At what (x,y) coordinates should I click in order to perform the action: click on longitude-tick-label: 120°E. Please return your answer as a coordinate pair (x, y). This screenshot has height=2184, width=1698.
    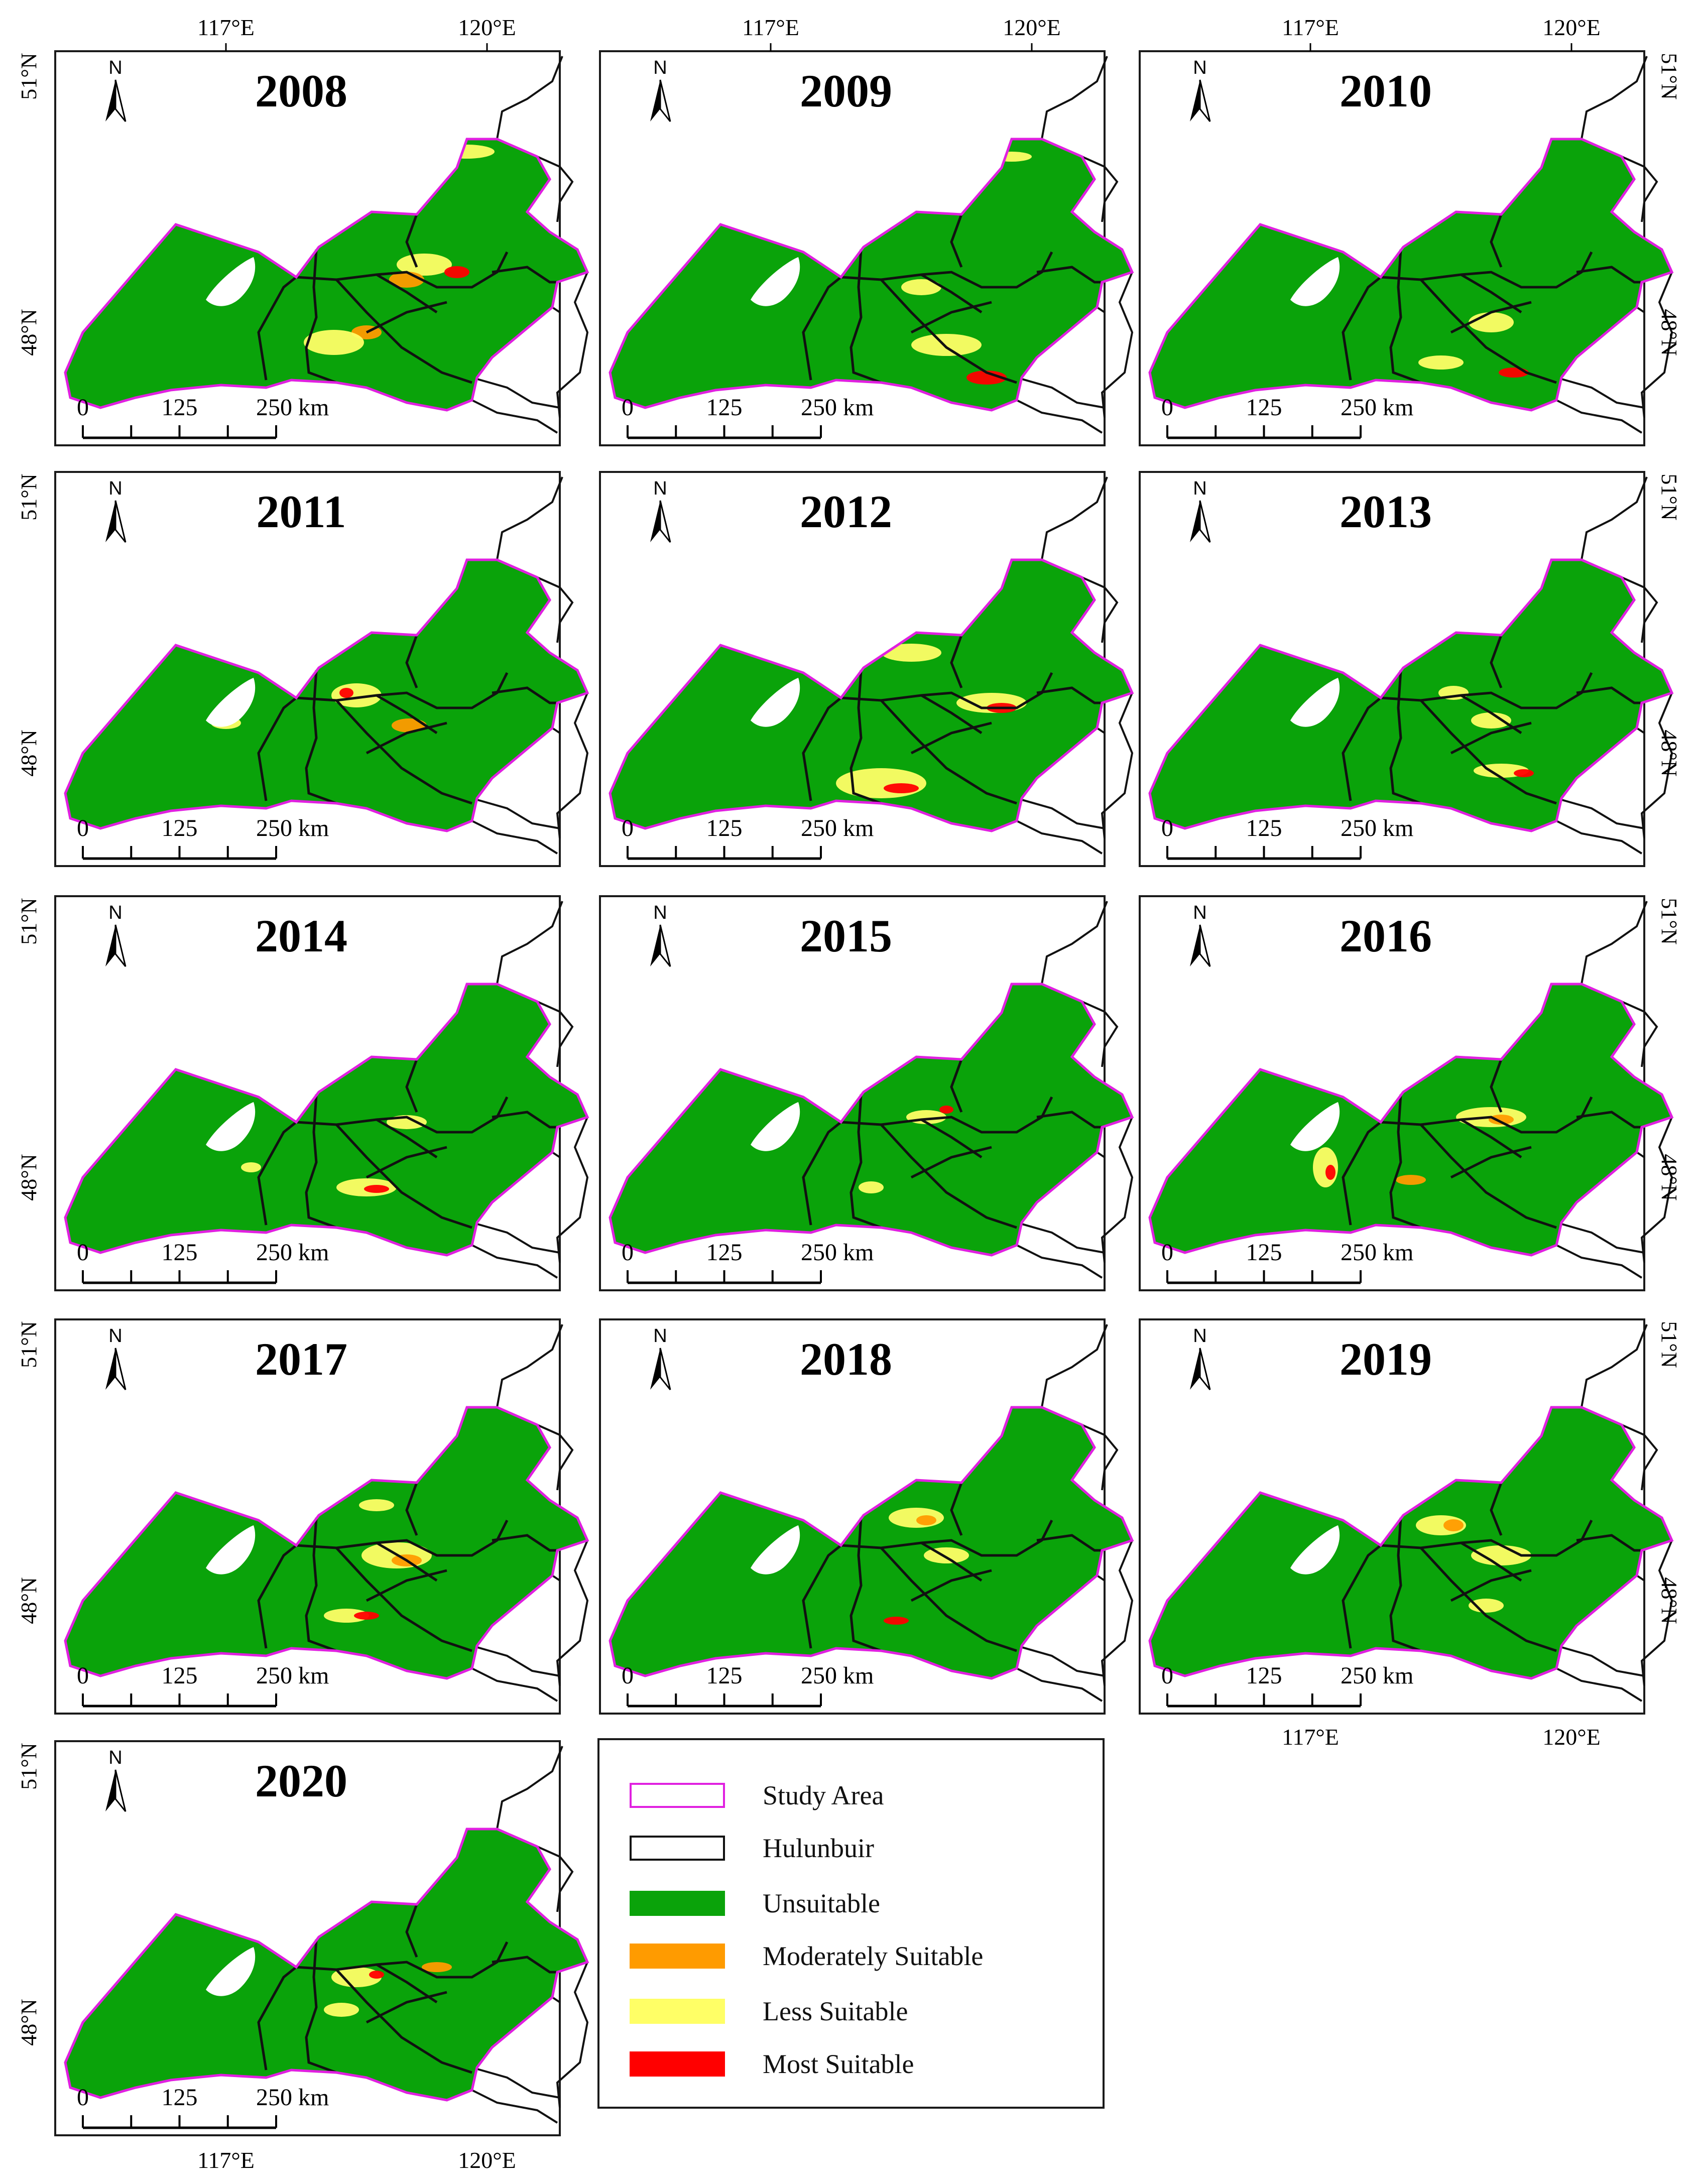
    Looking at the image, I should click on (1032, 27).